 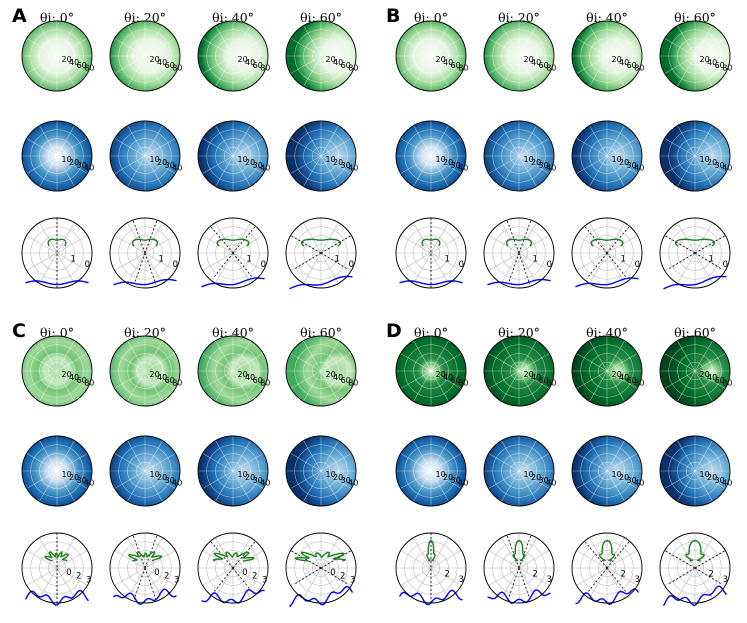 What do you see at coordinates (695, 332) in the screenshot?
I see `column-title: θi: 60°` at bounding box center [695, 332].